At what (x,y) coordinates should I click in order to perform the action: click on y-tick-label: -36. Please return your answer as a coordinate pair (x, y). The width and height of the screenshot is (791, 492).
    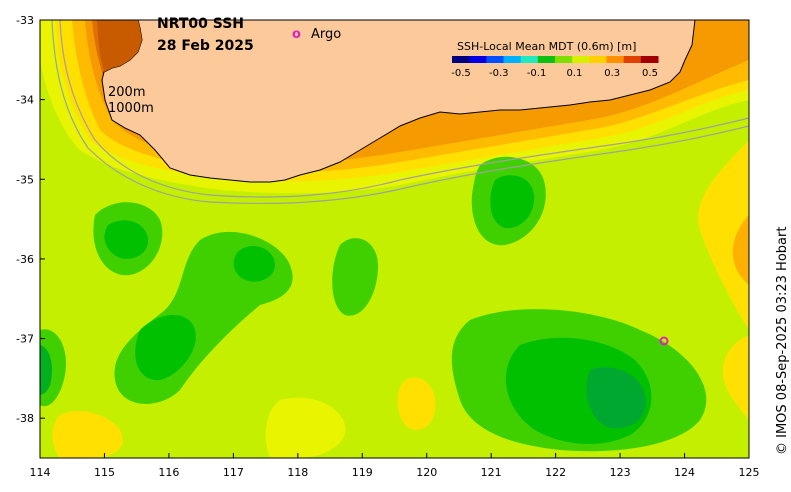
    Looking at the image, I should click on (25, 259).